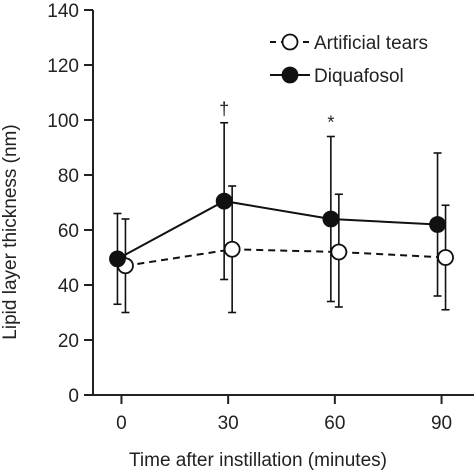  I want to click on x-tick-label: 0, so click(121, 423).